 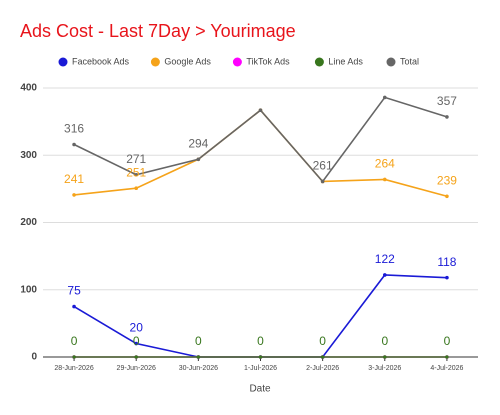 What do you see at coordinates (74, 129) in the screenshot?
I see `data-label: 316` at bounding box center [74, 129].